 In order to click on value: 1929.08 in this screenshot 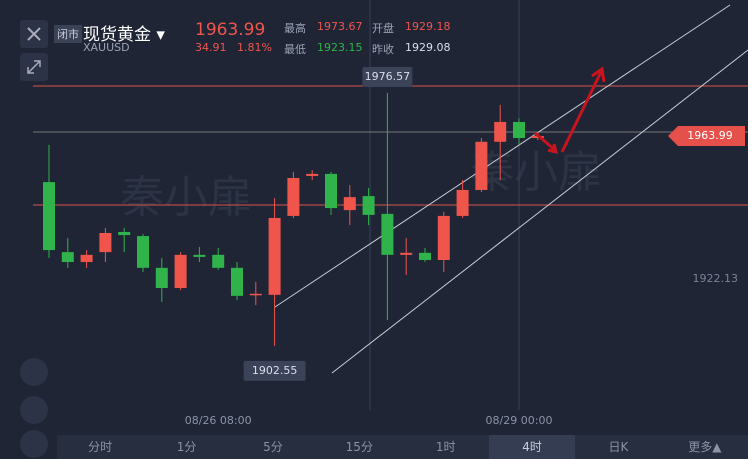, I will do `click(428, 47)`.